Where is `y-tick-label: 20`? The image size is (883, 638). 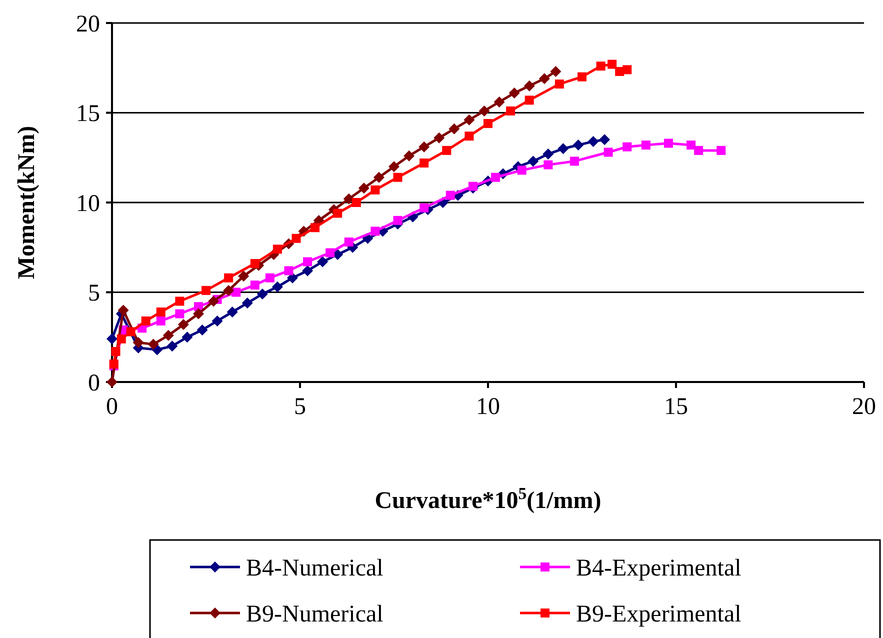
y-tick-label: 20 is located at coordinates (88, 24).